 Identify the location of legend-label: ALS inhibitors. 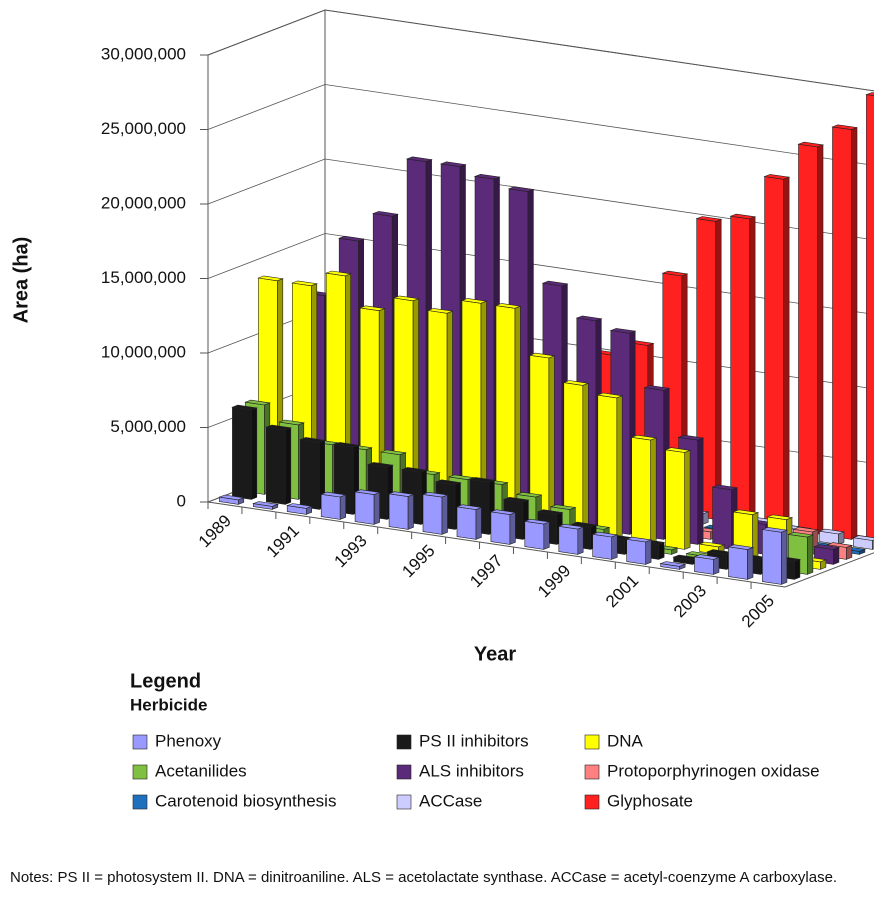
(471, 770).